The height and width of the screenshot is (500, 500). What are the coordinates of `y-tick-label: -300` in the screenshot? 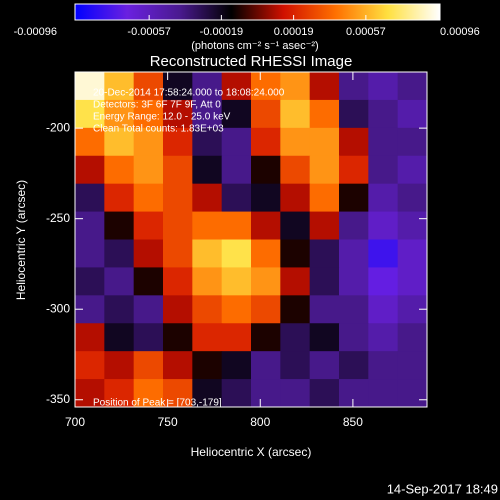 It's located at (58, 308).